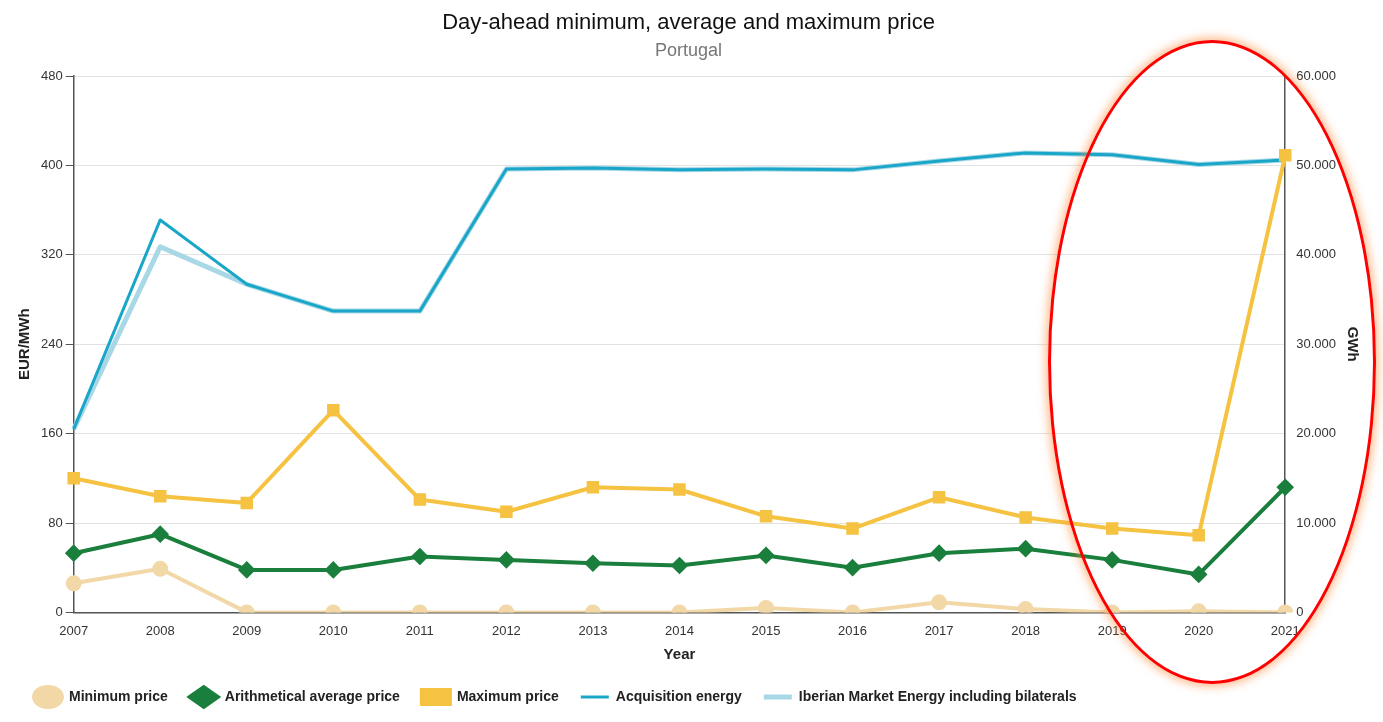  Describe the element at coordinates (419, 630) in the screenshot. I see `x-tick-label: 2011` at that location.